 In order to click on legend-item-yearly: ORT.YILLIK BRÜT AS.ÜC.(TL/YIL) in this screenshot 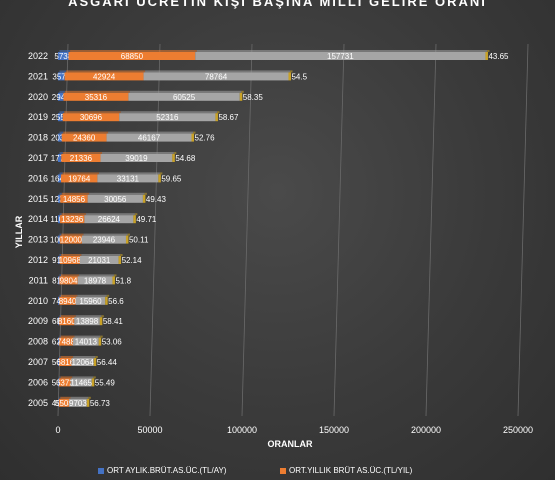, I will do `click(346, 470)`.